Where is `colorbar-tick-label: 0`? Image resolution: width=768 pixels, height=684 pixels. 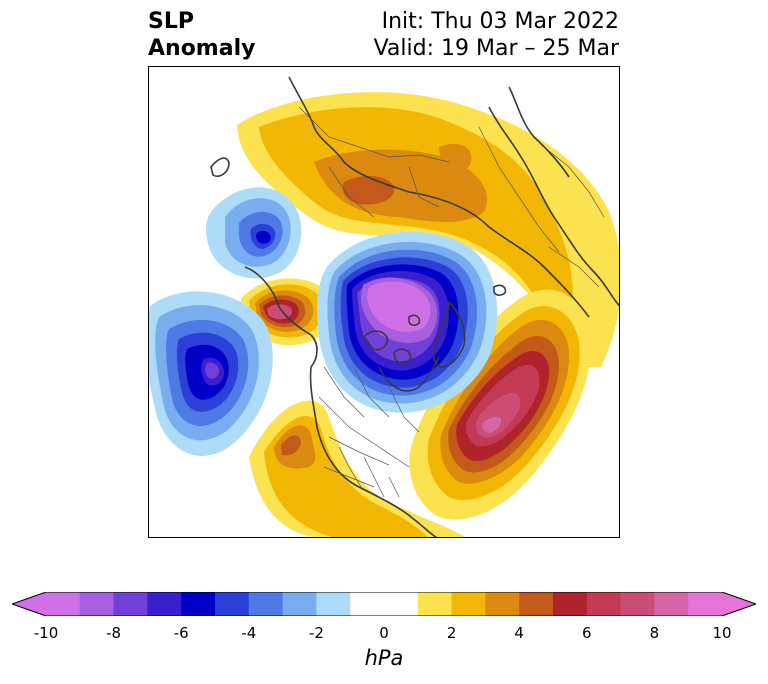 colorbar-tick-label: 0 is located at coordinates (384, 633).